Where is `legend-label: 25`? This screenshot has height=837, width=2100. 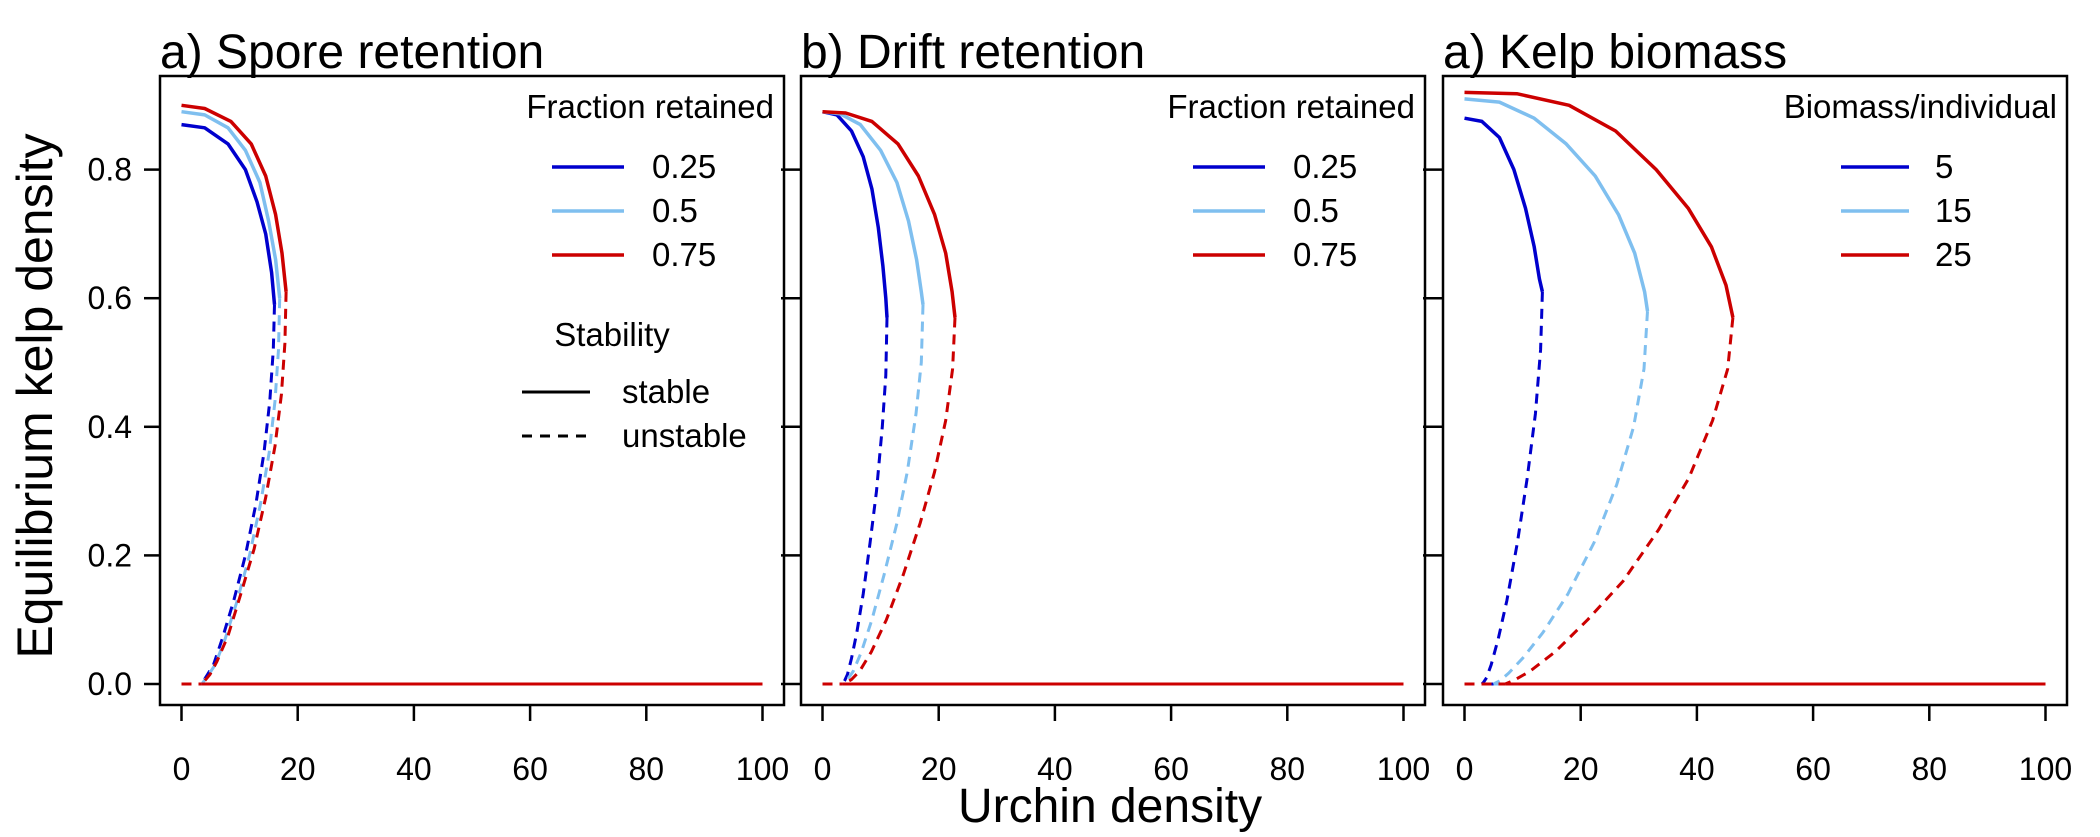
legend-label: 25 is located at coordinates (1953, 254).